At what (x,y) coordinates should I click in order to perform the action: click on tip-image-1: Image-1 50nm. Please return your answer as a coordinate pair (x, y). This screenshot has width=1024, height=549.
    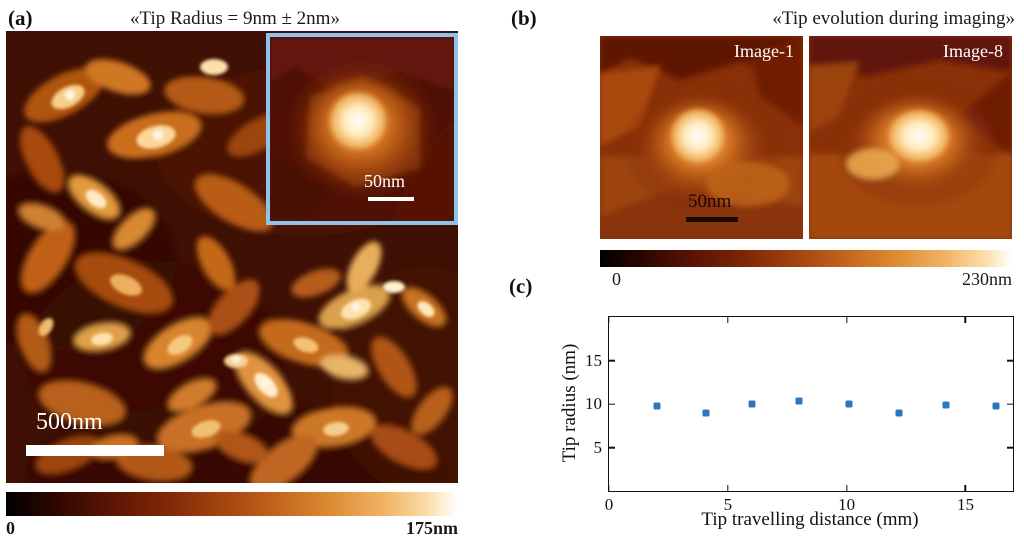
    Looking at the image, I should click on (701, 137).